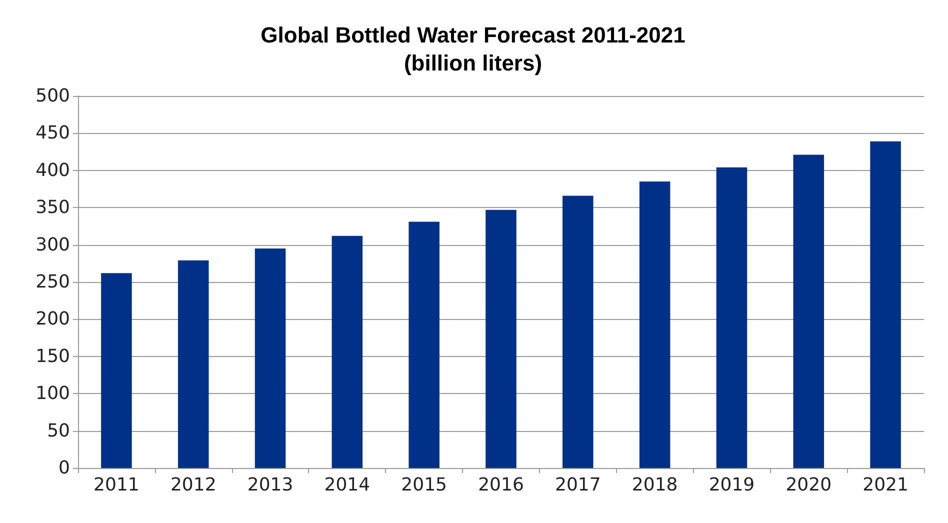  I want to click on x-tick-label: 2016, so click(501, 485).